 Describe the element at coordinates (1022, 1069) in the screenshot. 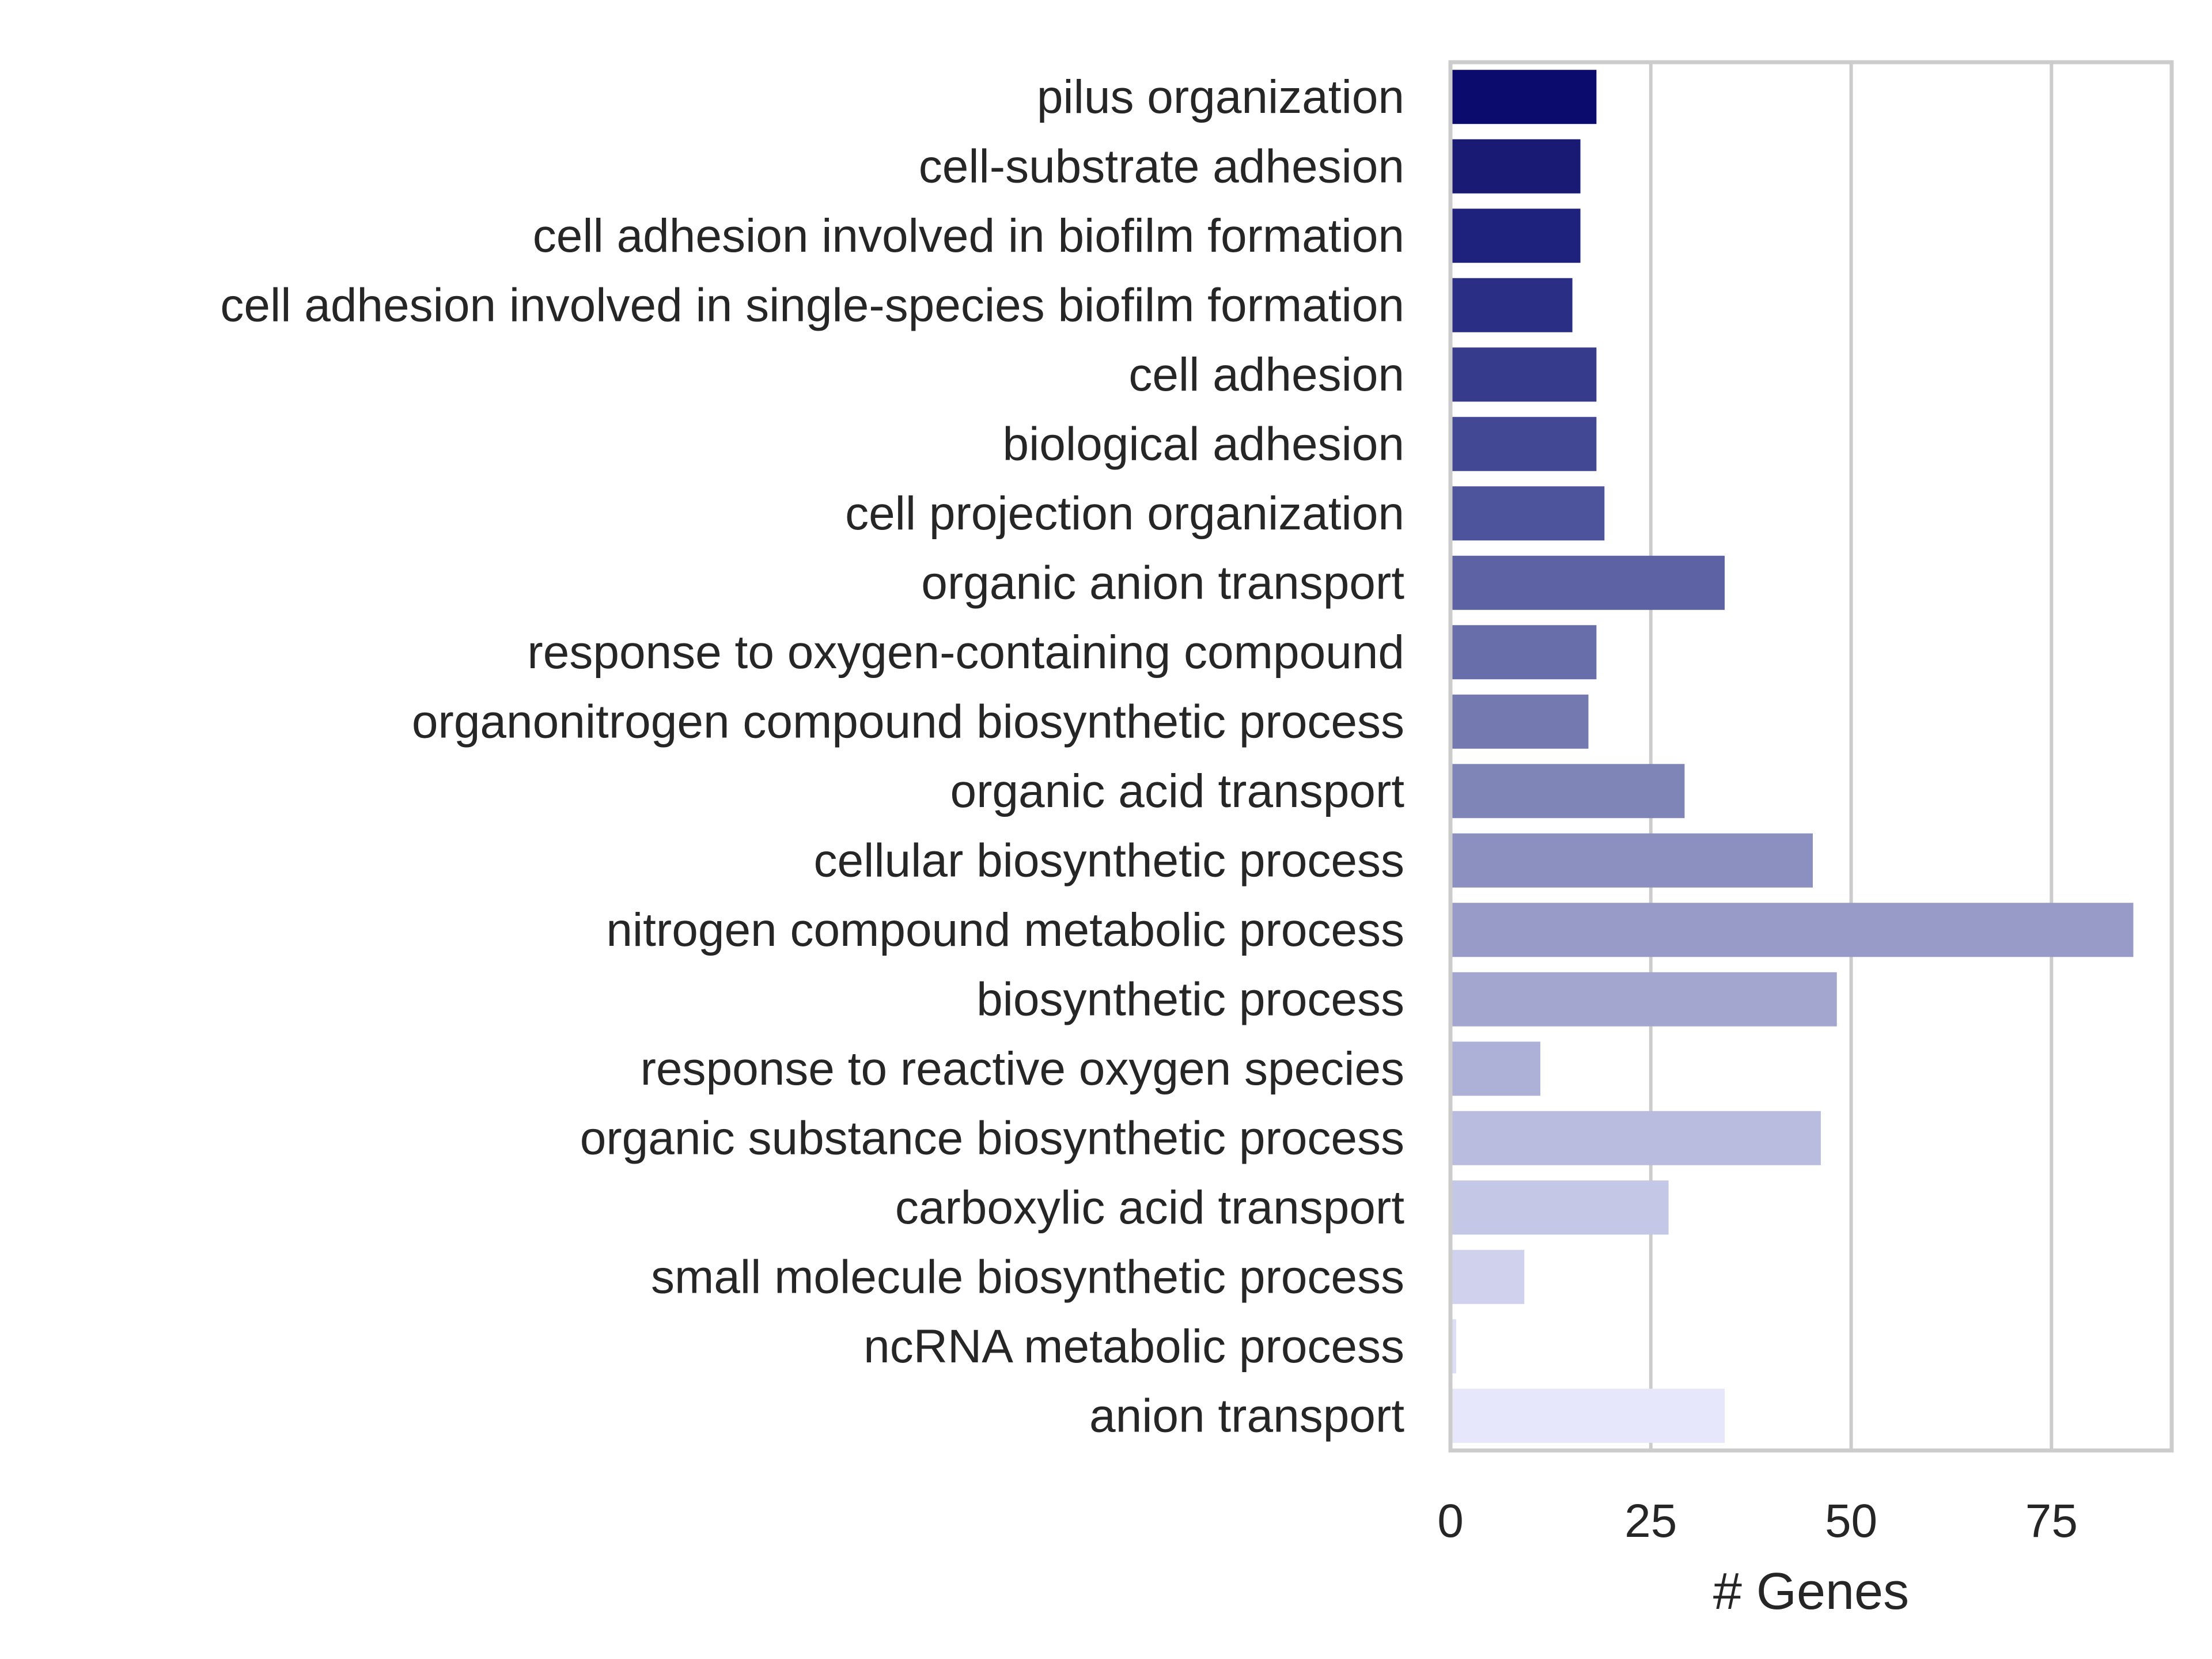

I see `category-label: response to reactive oxygen species` at that location.